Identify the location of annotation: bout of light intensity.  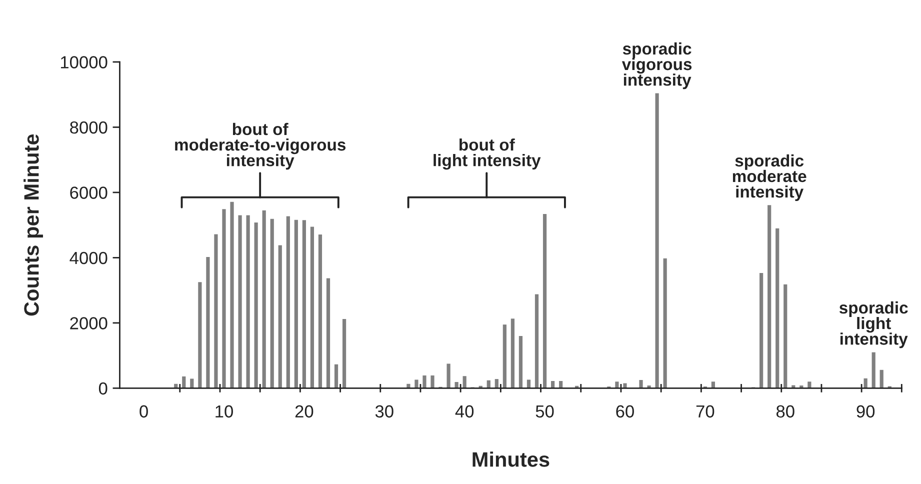
(487, 154).